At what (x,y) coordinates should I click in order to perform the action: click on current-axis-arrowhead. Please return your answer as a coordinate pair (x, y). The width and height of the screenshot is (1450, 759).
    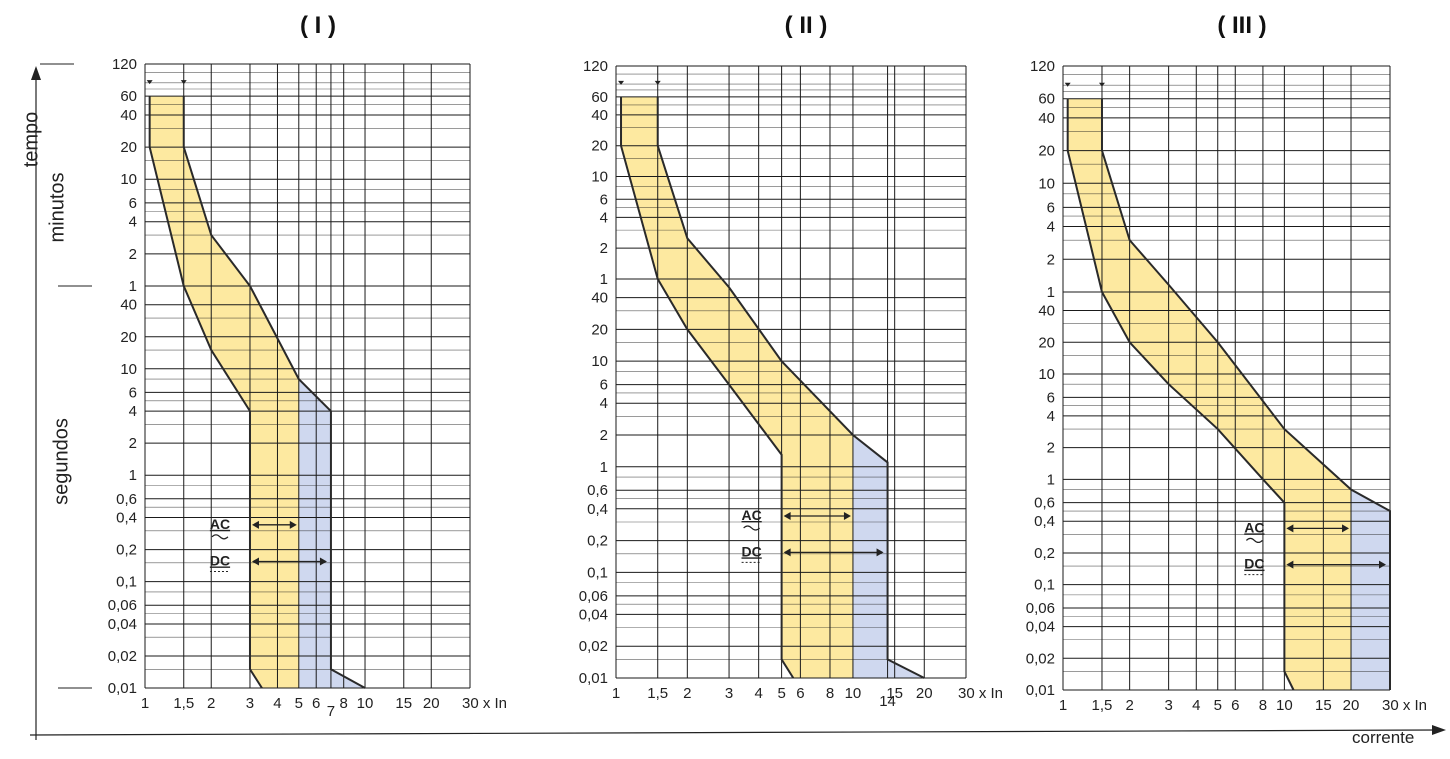
    Looking at the image, I should click on (1439, 730).